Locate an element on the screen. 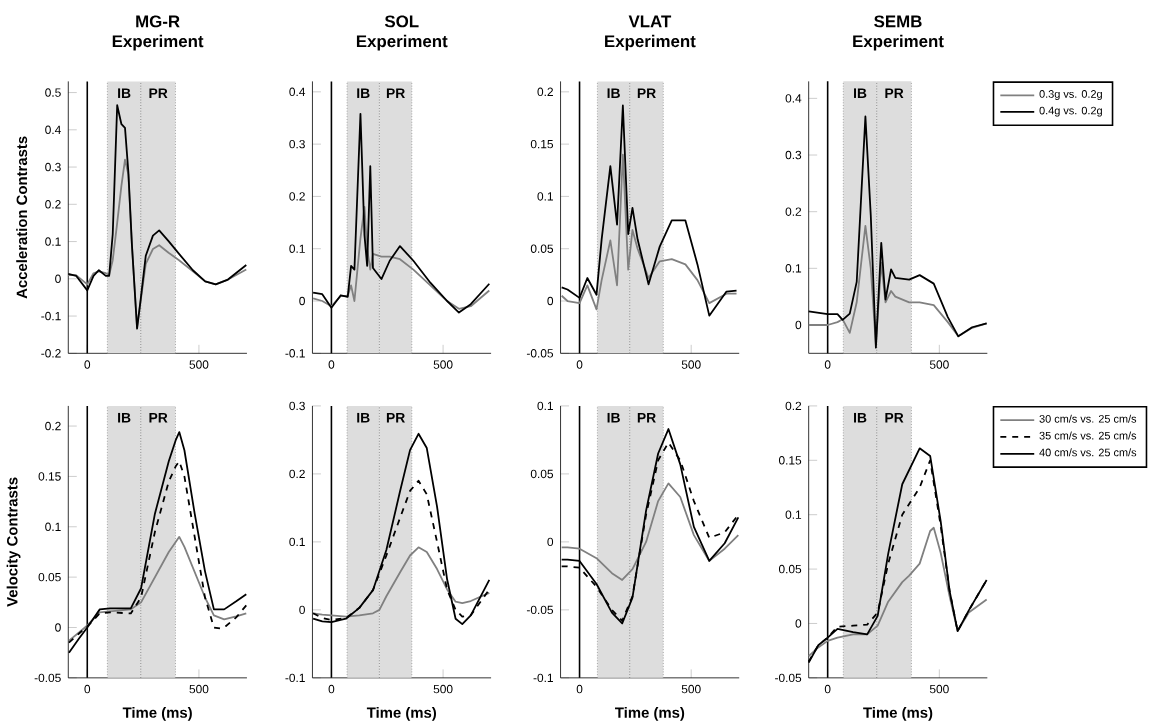  legend-label: 30 cm/s vs. 25 cm/s is located at coordinates (1088, 418).